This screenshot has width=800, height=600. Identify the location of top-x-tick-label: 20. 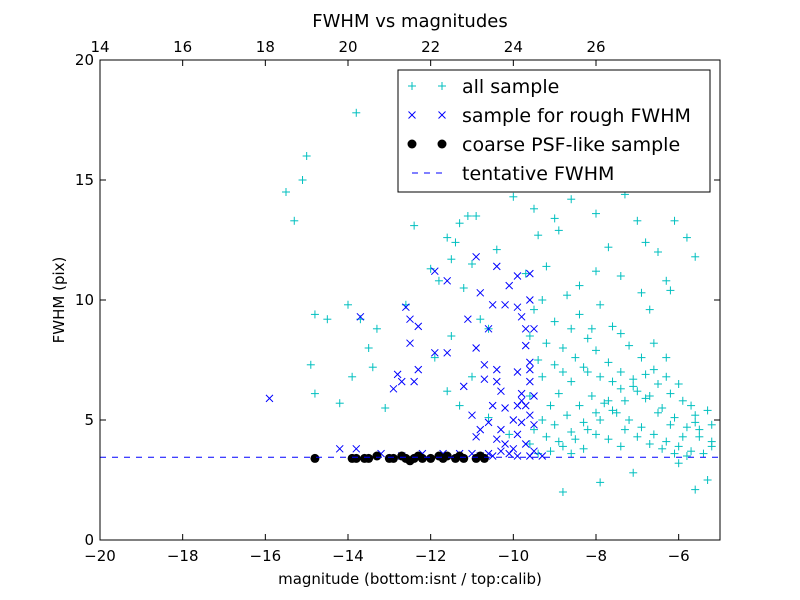
(347, 47).